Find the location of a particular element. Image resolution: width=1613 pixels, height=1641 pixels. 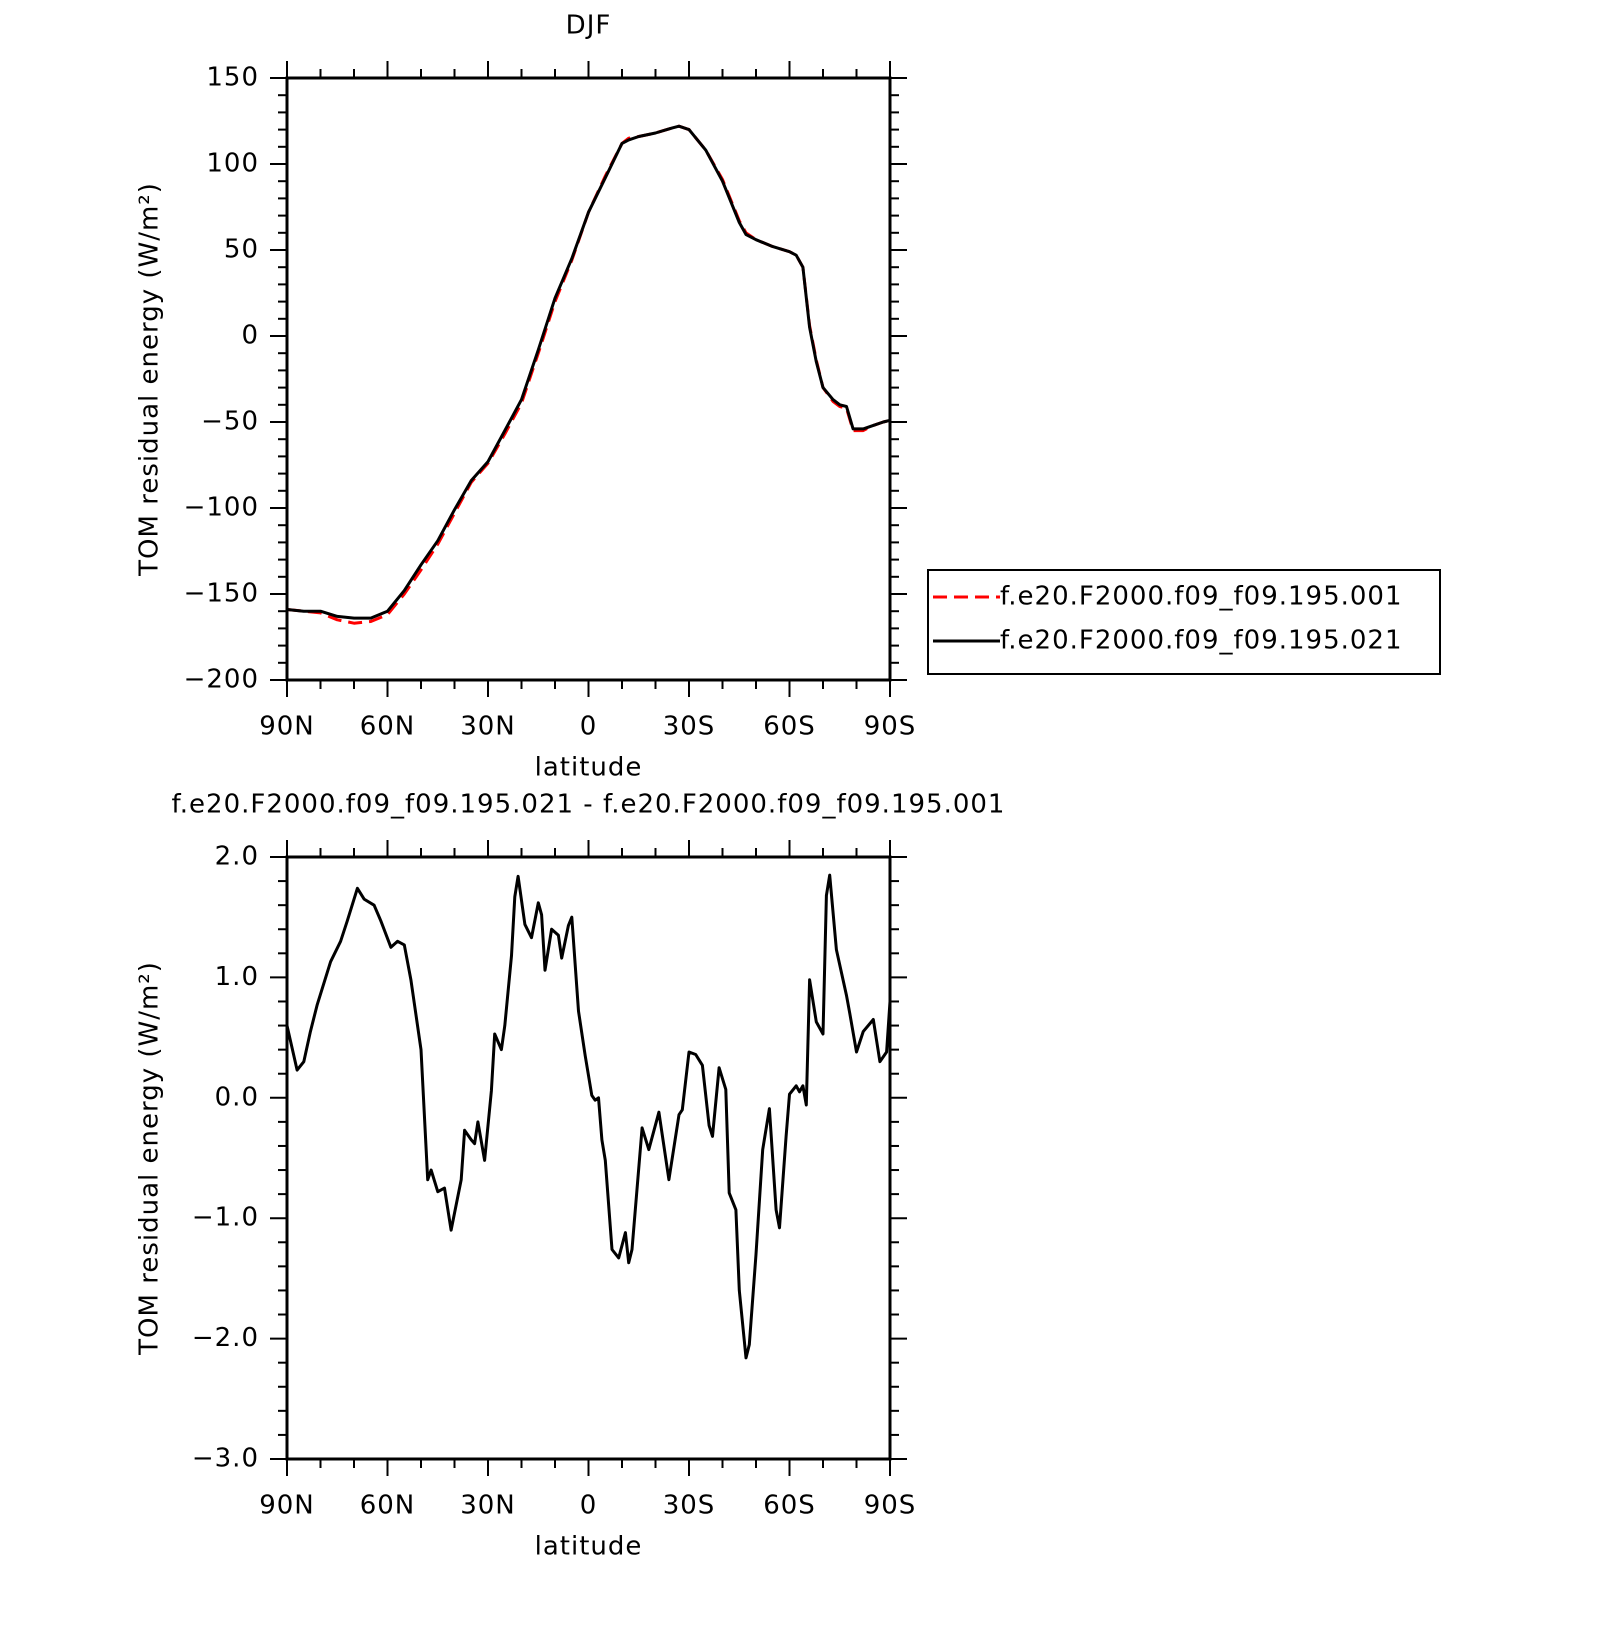

y-tick-label: −3.0 is located at coordinates (225, 1459).